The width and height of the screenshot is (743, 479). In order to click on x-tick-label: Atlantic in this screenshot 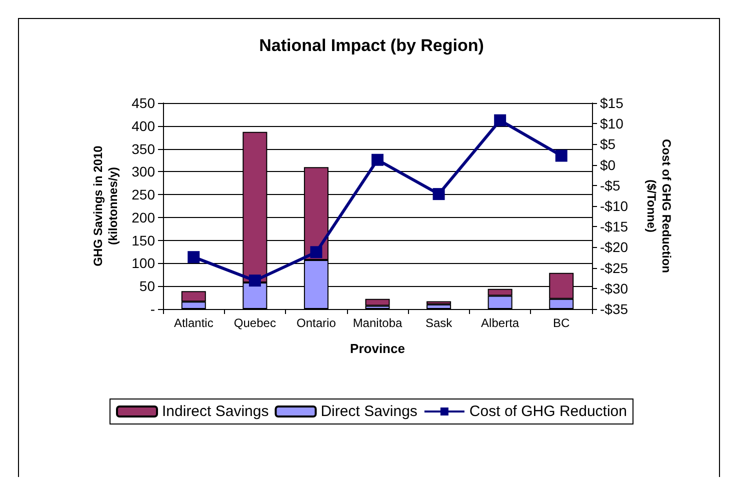, I will do `click(194, 323)`.